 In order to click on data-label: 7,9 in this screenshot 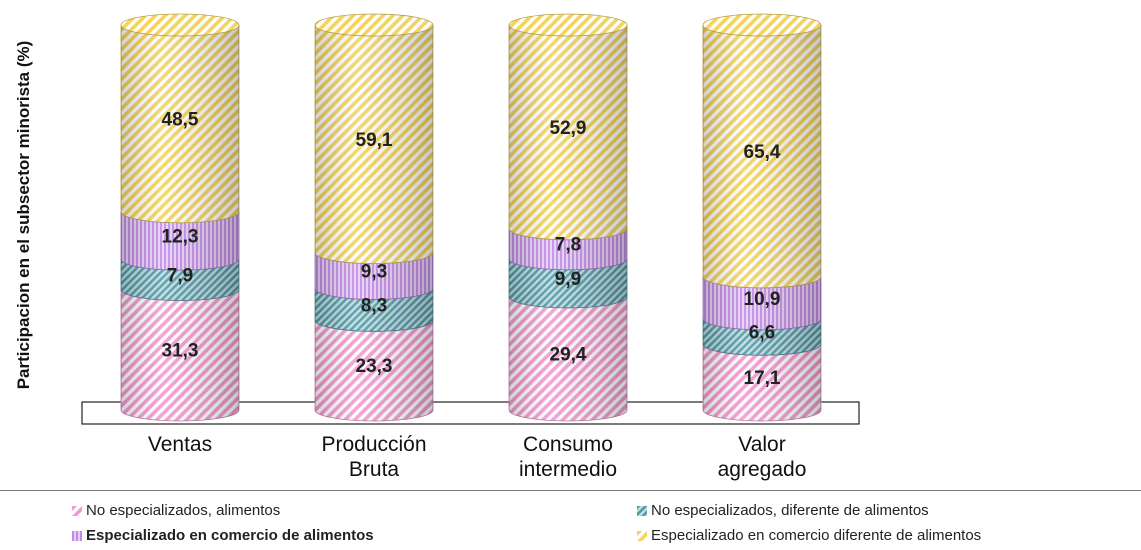, I will do `click(180, 275)`.